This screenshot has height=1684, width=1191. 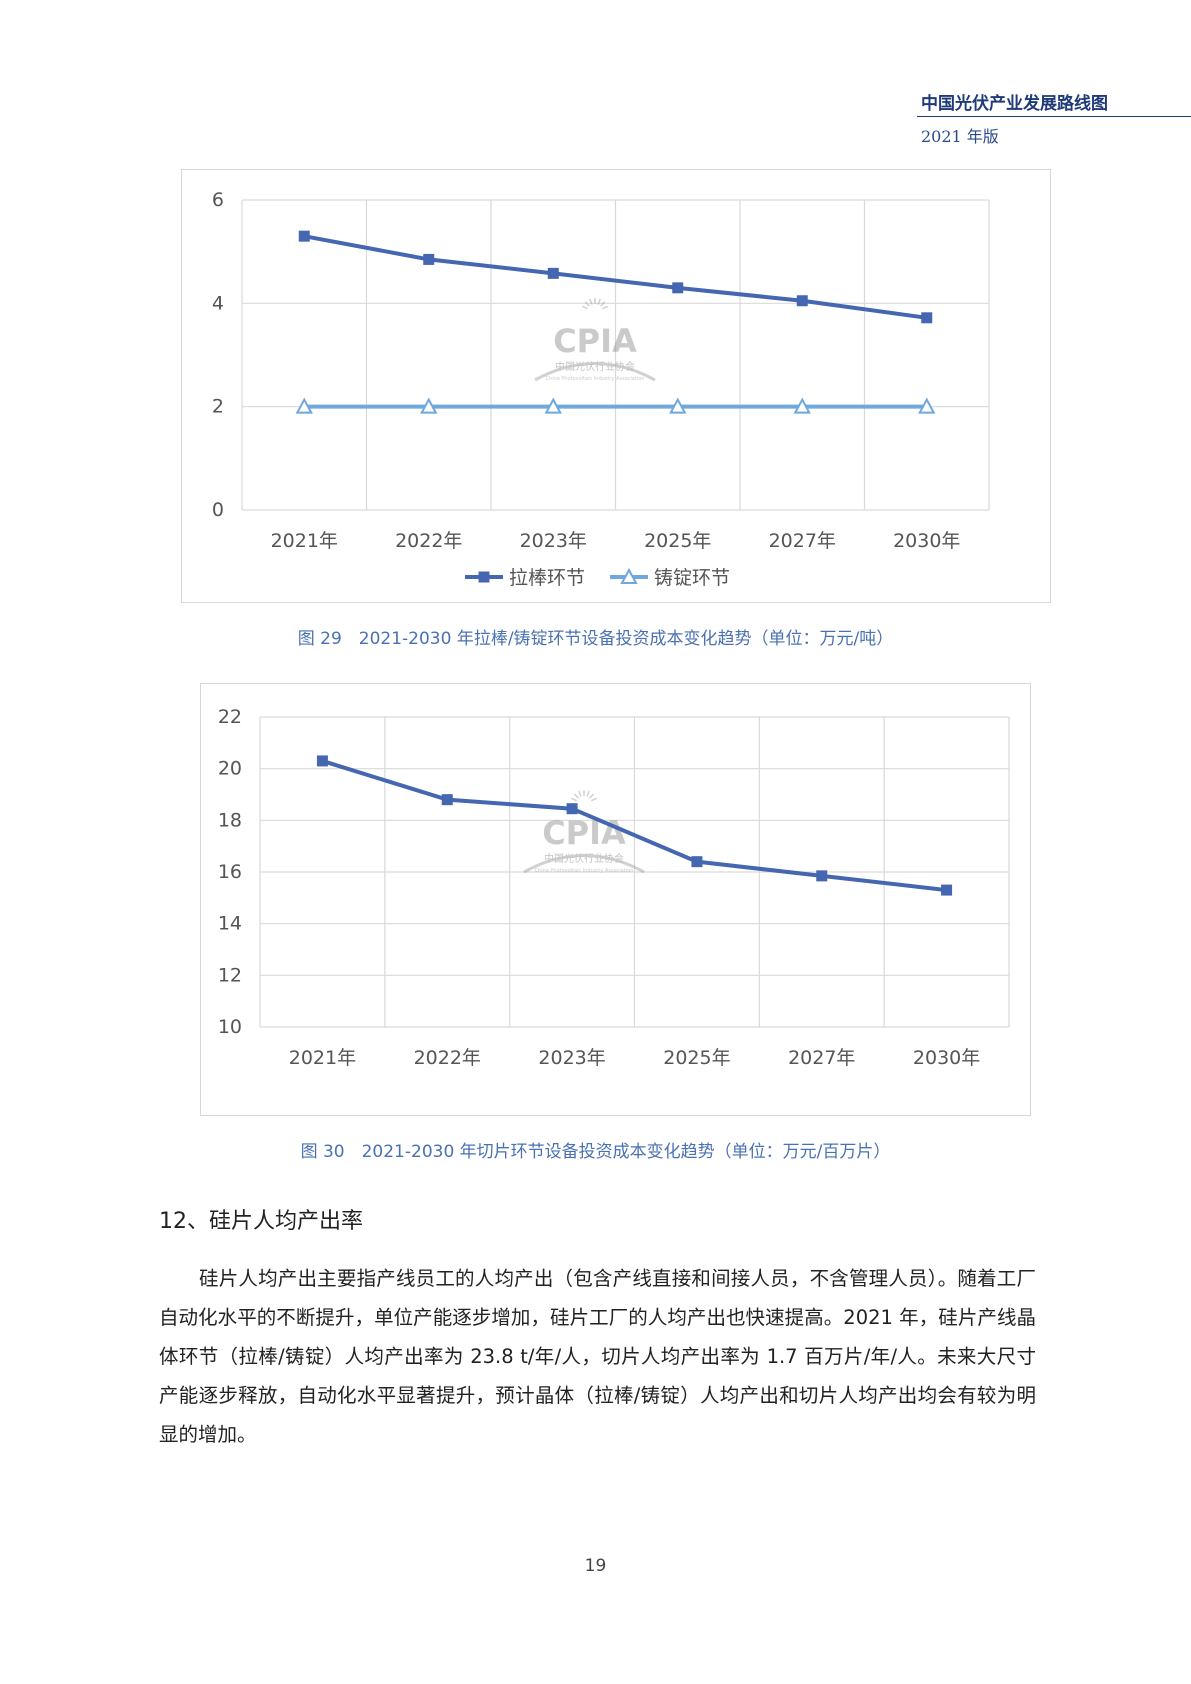 I want to click on legend-label-2: 铸锭环节, so click(x=692, y=578).